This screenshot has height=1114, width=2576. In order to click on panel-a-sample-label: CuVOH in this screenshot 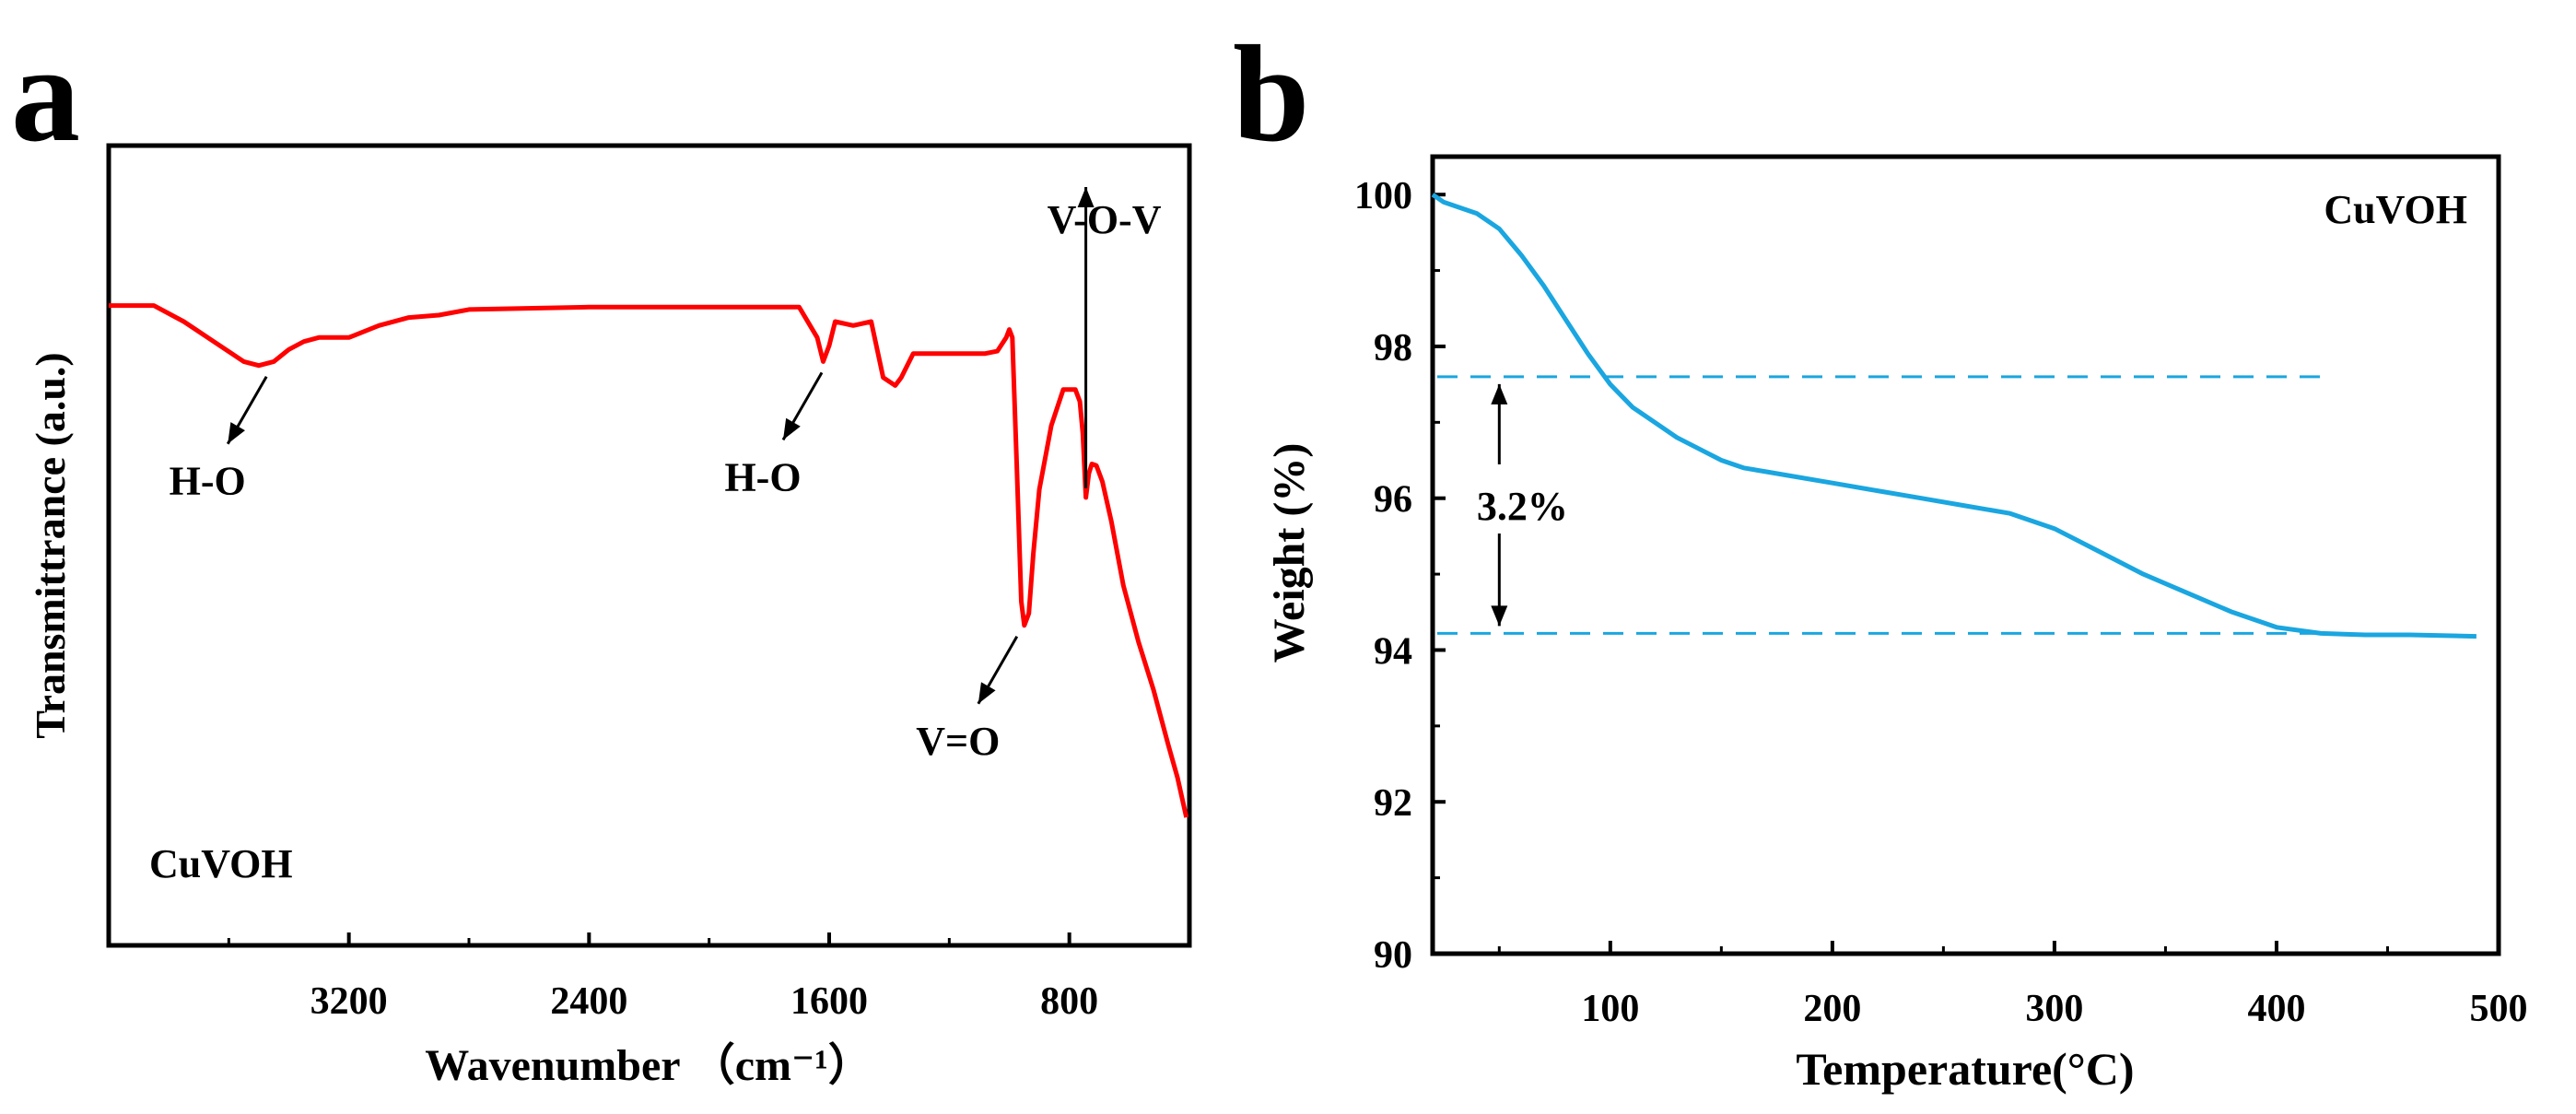, I will do `click(221, 864)`.